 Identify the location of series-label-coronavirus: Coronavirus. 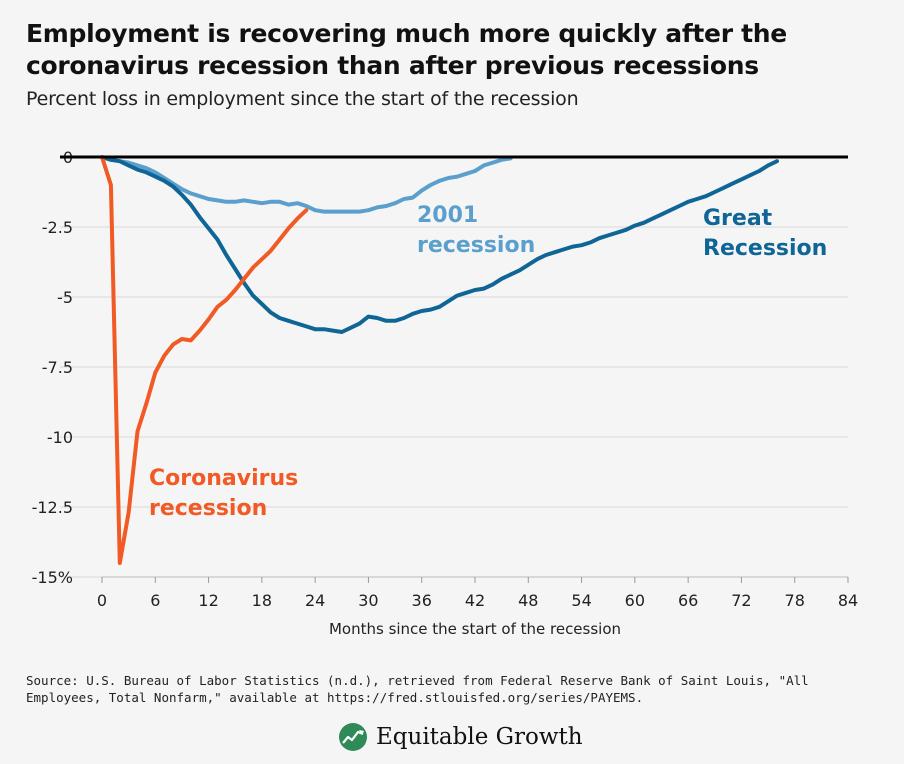
(223, 478).